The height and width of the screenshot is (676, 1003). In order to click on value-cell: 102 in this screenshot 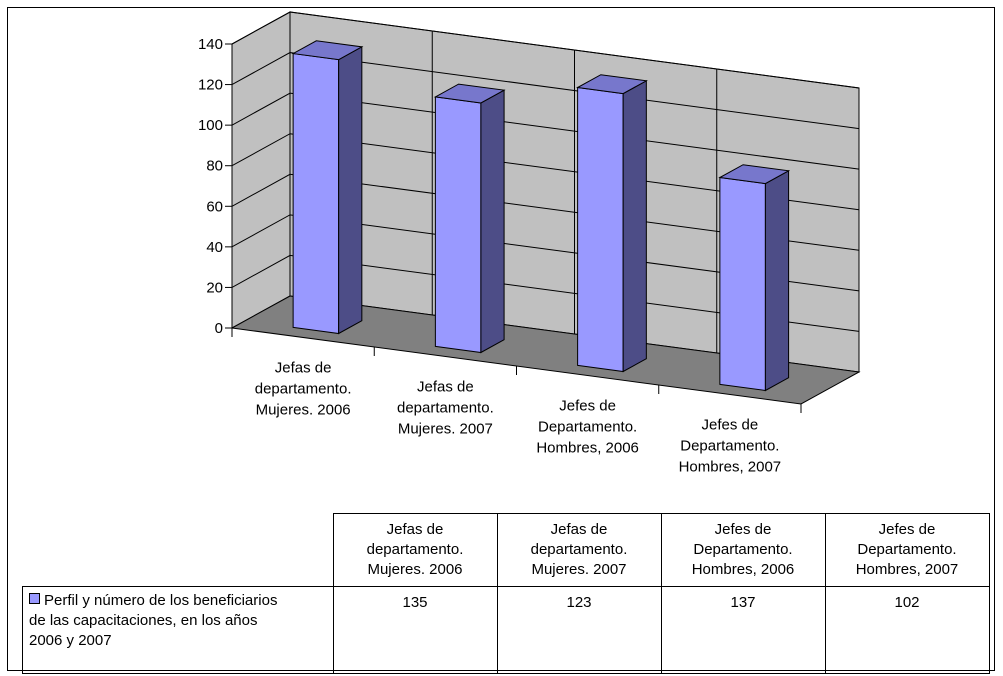, I will do `click(907, 630)`.